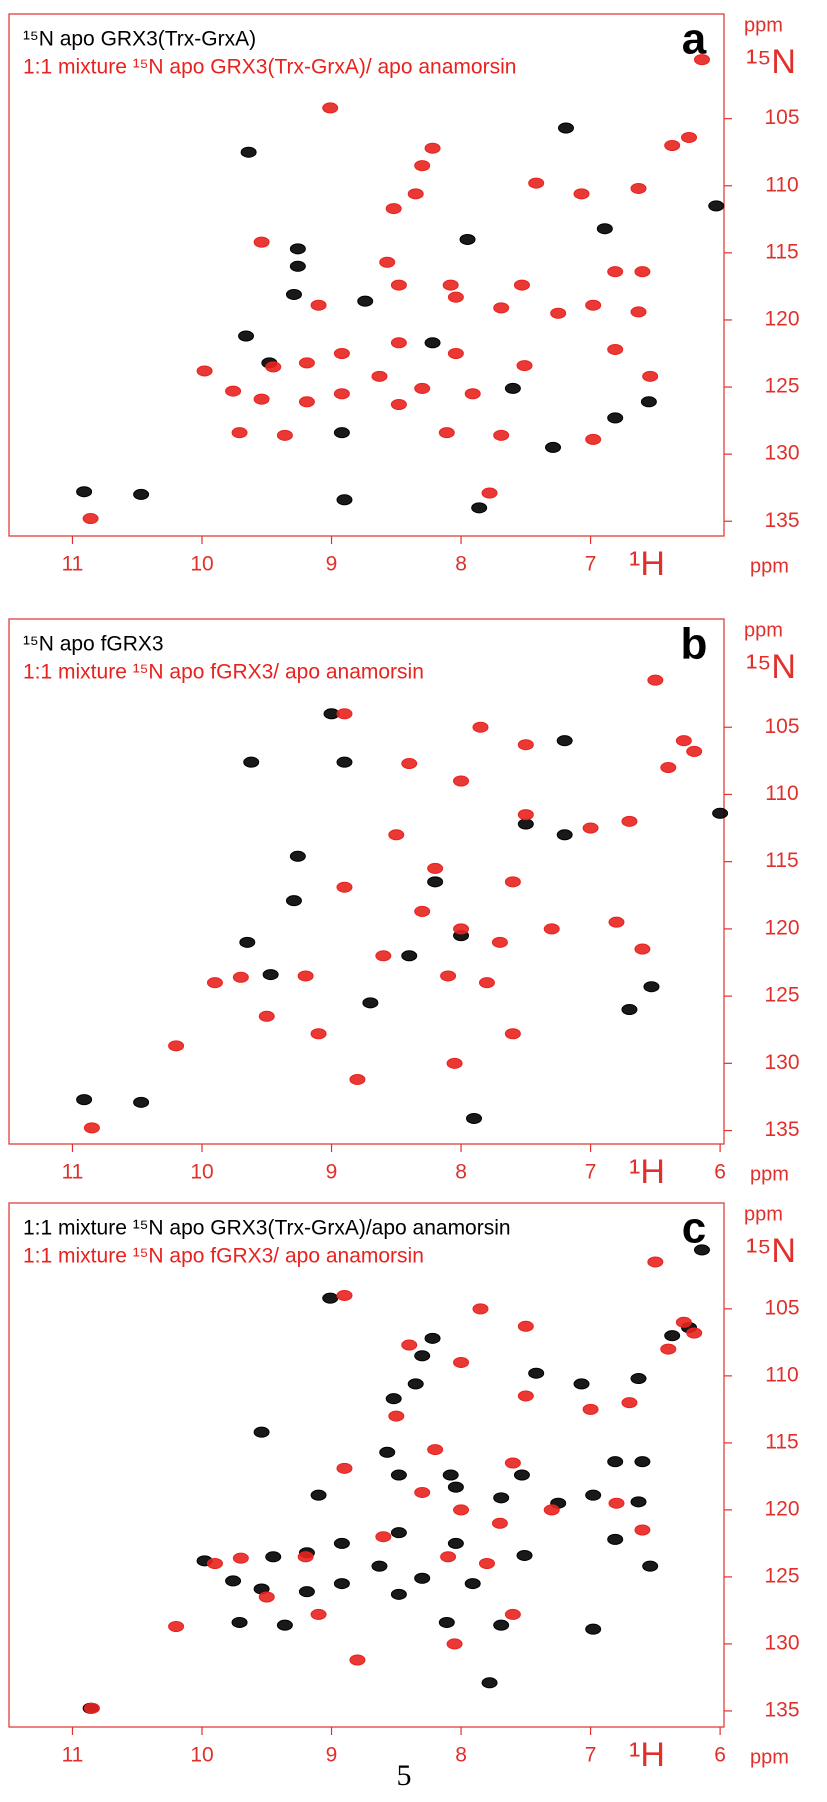 This screenshot has width=827, height=1802. I want to click on x-tick-label: 10, so click(201, 564).